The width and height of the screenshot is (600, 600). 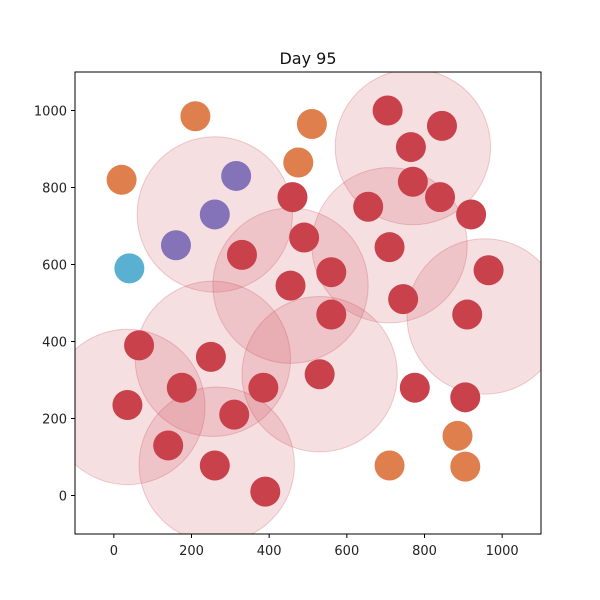 I want to click on y-tick-label: 0, so click(x=63, y=497).